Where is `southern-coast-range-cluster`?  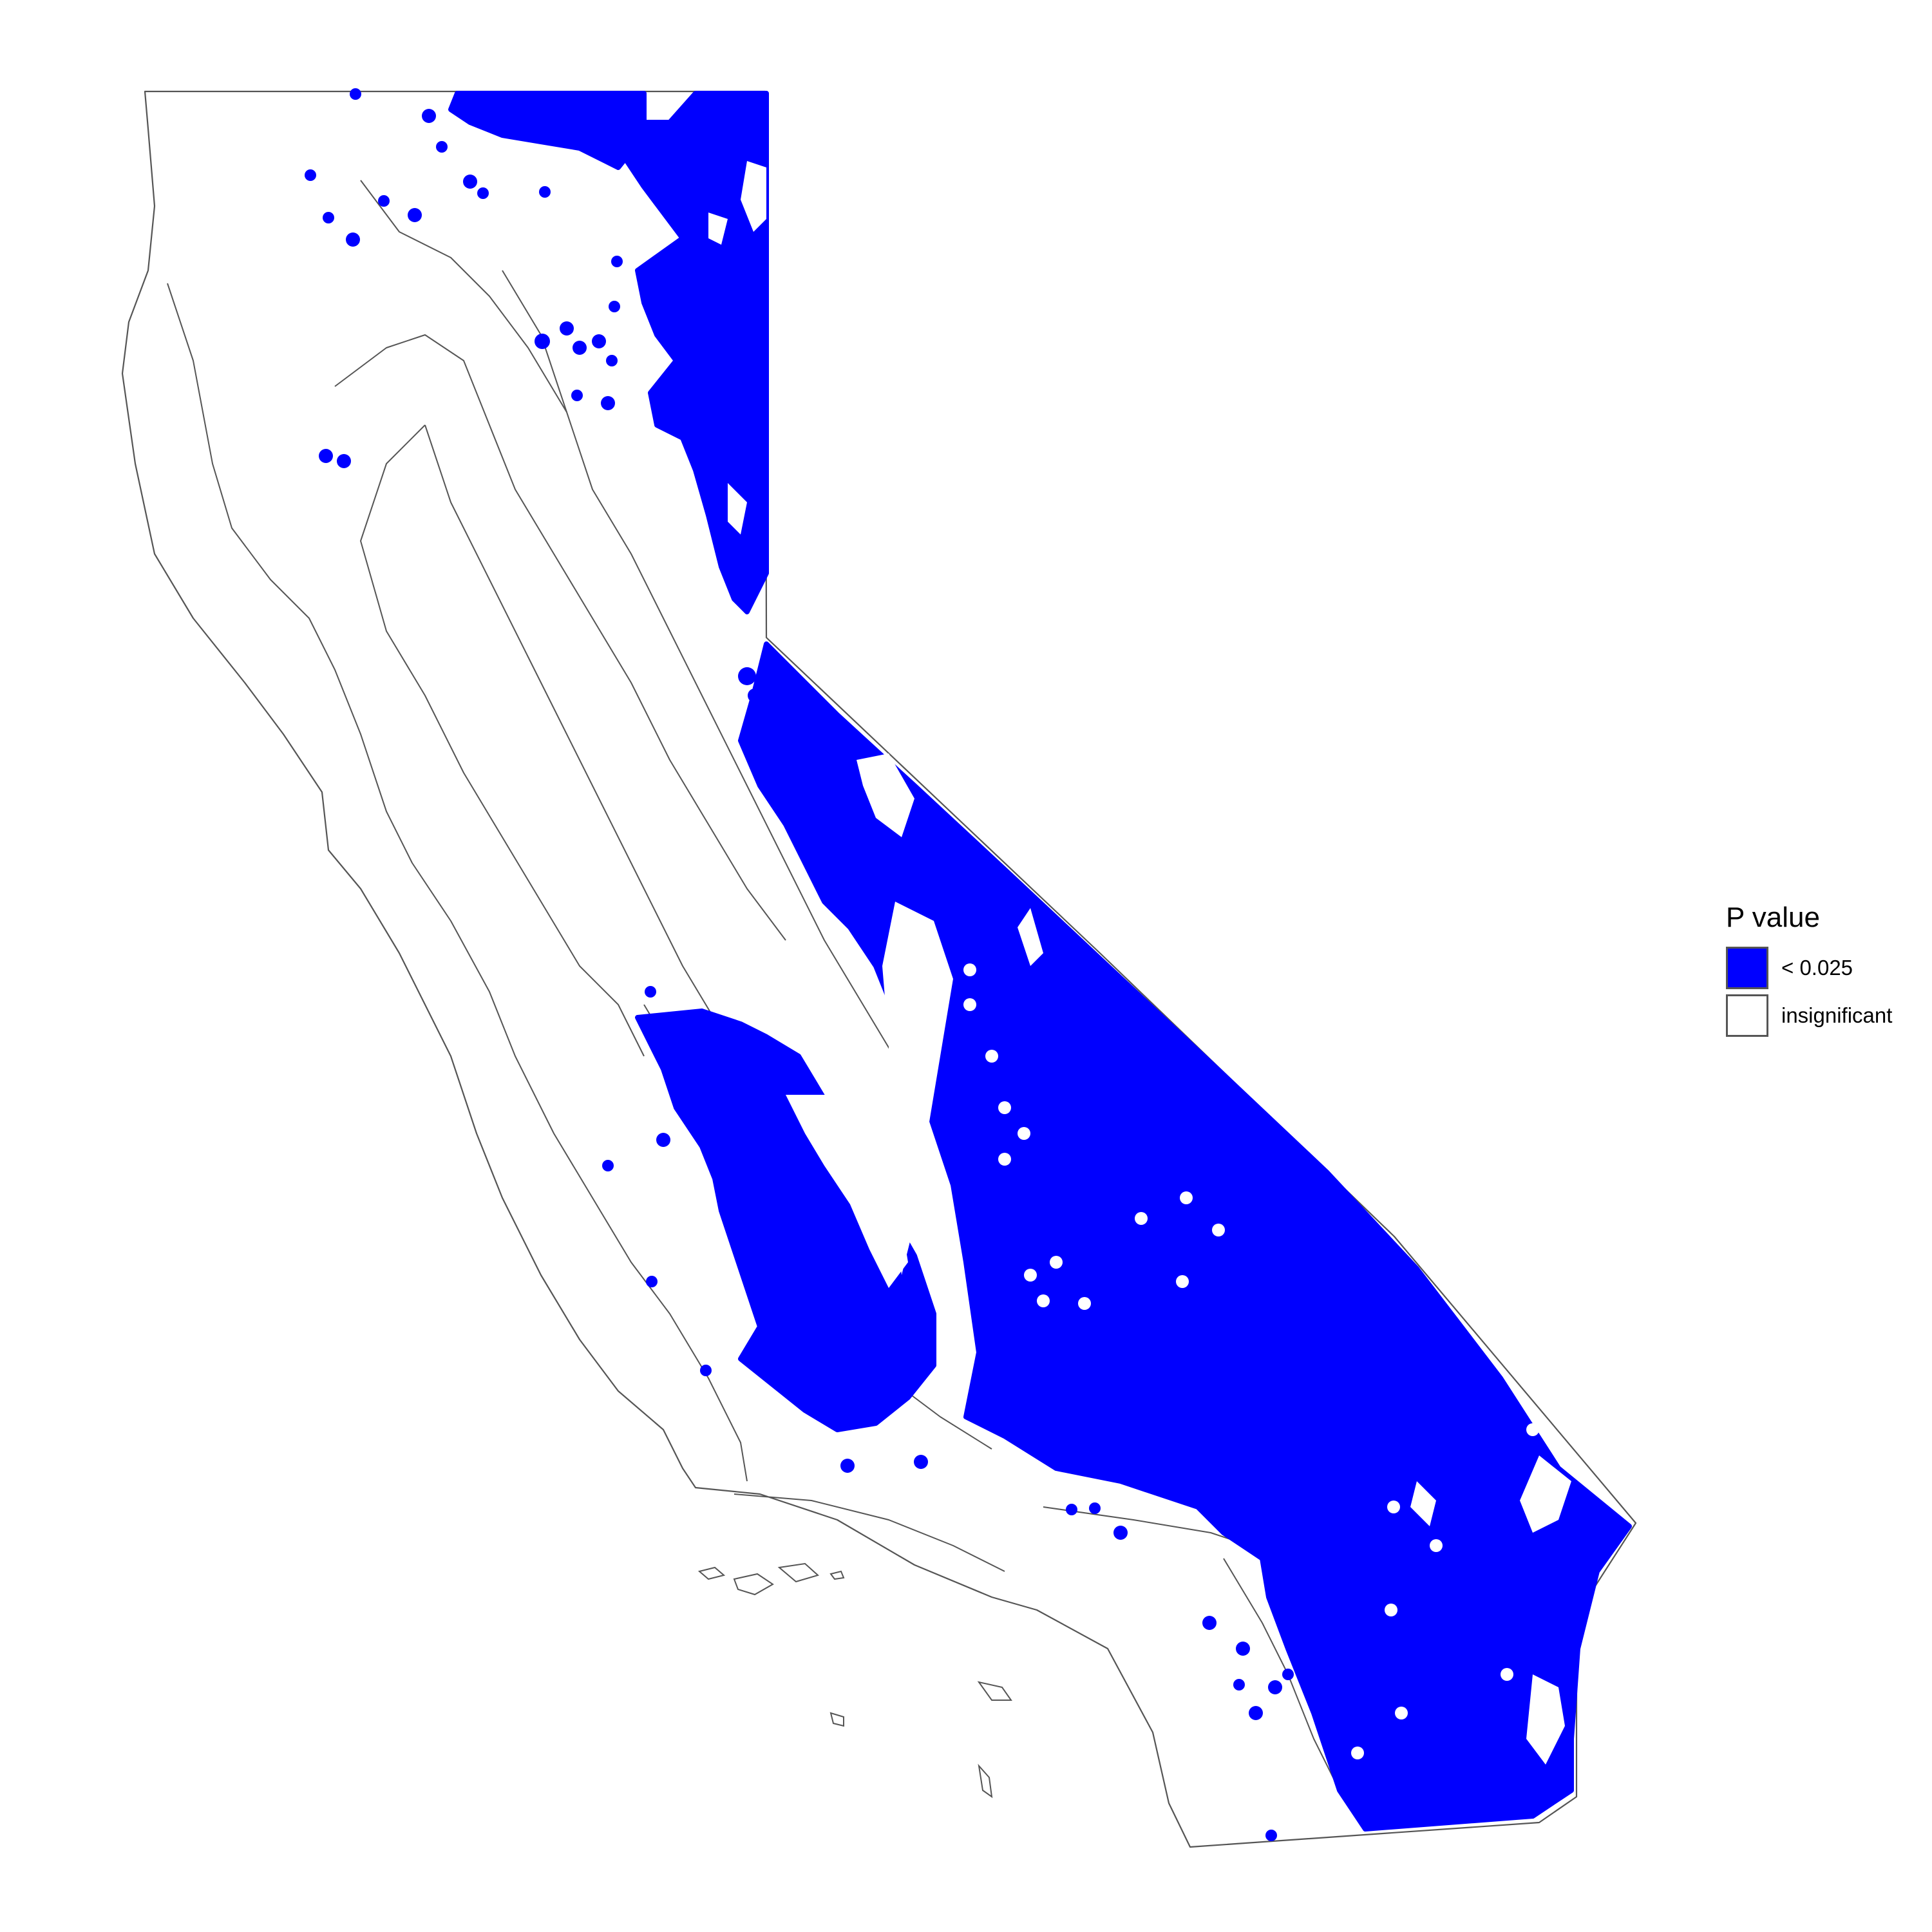
southern-coast-range-cluster is located at coordinates (785, 1221).